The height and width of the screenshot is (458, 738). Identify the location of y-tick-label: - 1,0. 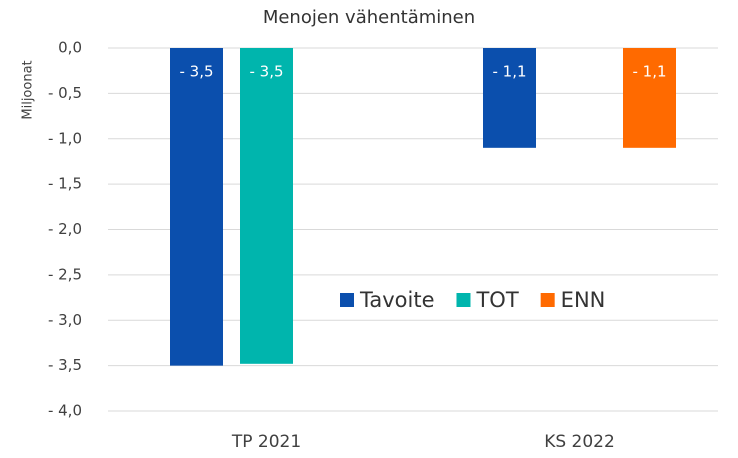
(65, 138).